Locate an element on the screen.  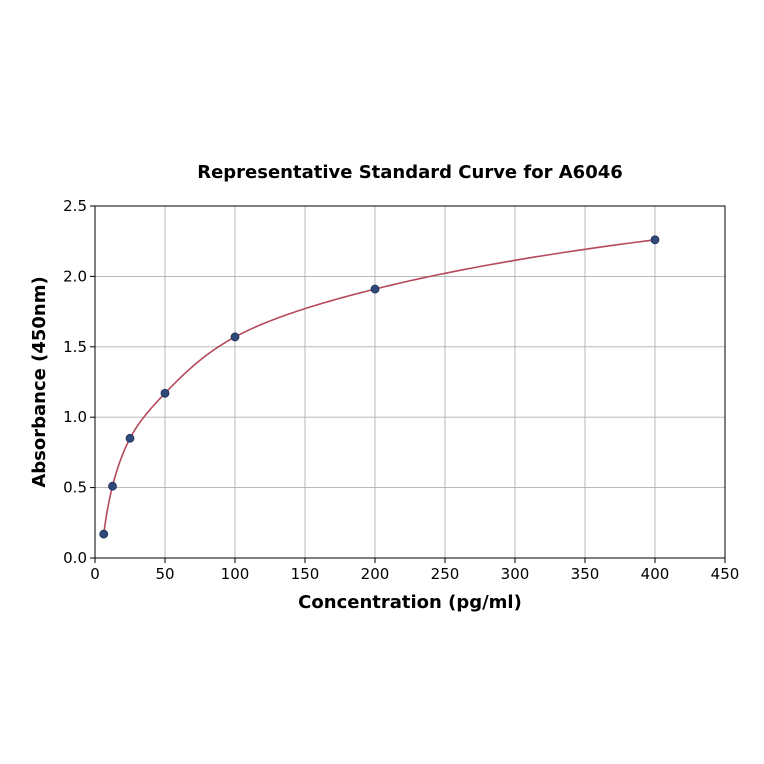
x-tick-label: 200 is located at coordinates (375, 574).